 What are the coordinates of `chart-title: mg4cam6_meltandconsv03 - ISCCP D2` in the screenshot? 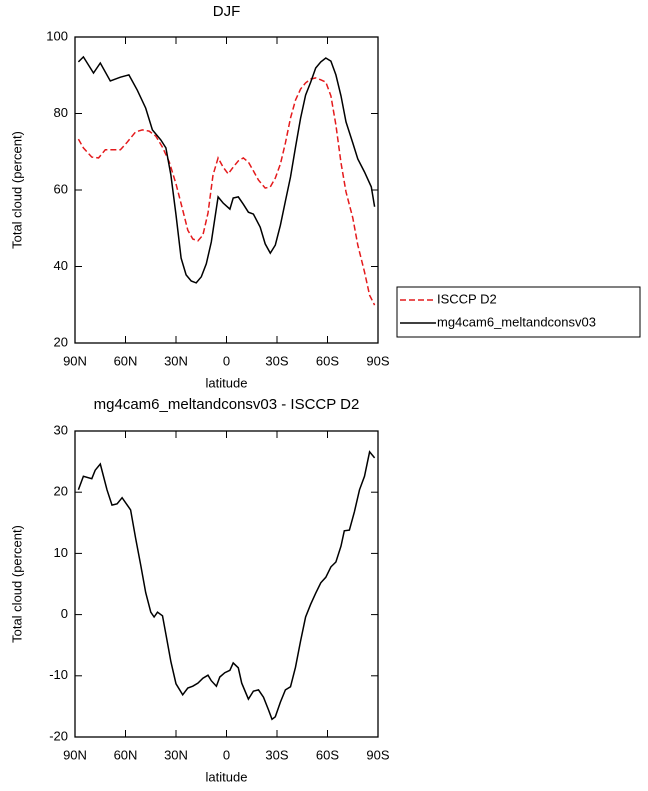 It's located at (227, 404).